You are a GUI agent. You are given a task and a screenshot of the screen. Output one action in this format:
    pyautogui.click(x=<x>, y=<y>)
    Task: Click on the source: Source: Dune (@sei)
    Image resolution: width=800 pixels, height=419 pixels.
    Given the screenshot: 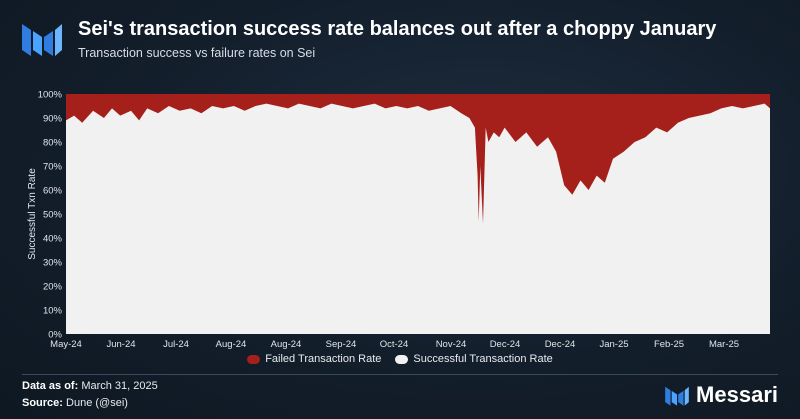 What is the action you would take?
    pyautogui.click(x=75, y=403)
    